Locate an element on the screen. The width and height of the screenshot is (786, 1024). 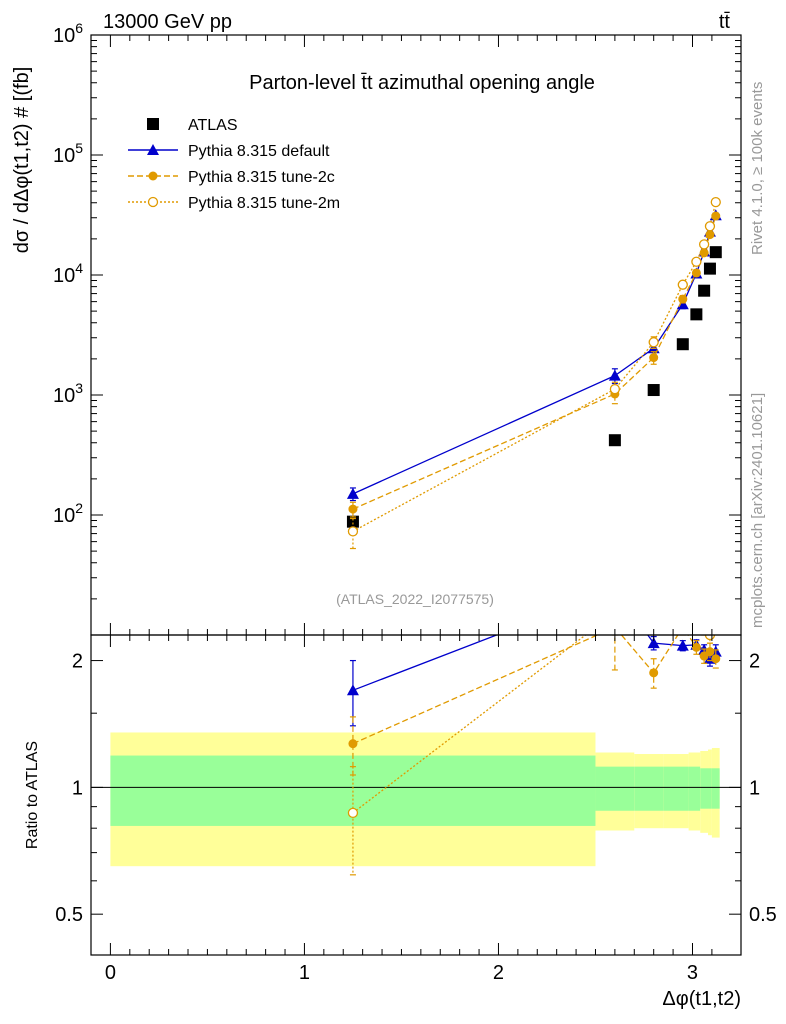
analysis-id: (ATLAS_2022_I2077575) is located at coordinates (415, 599).